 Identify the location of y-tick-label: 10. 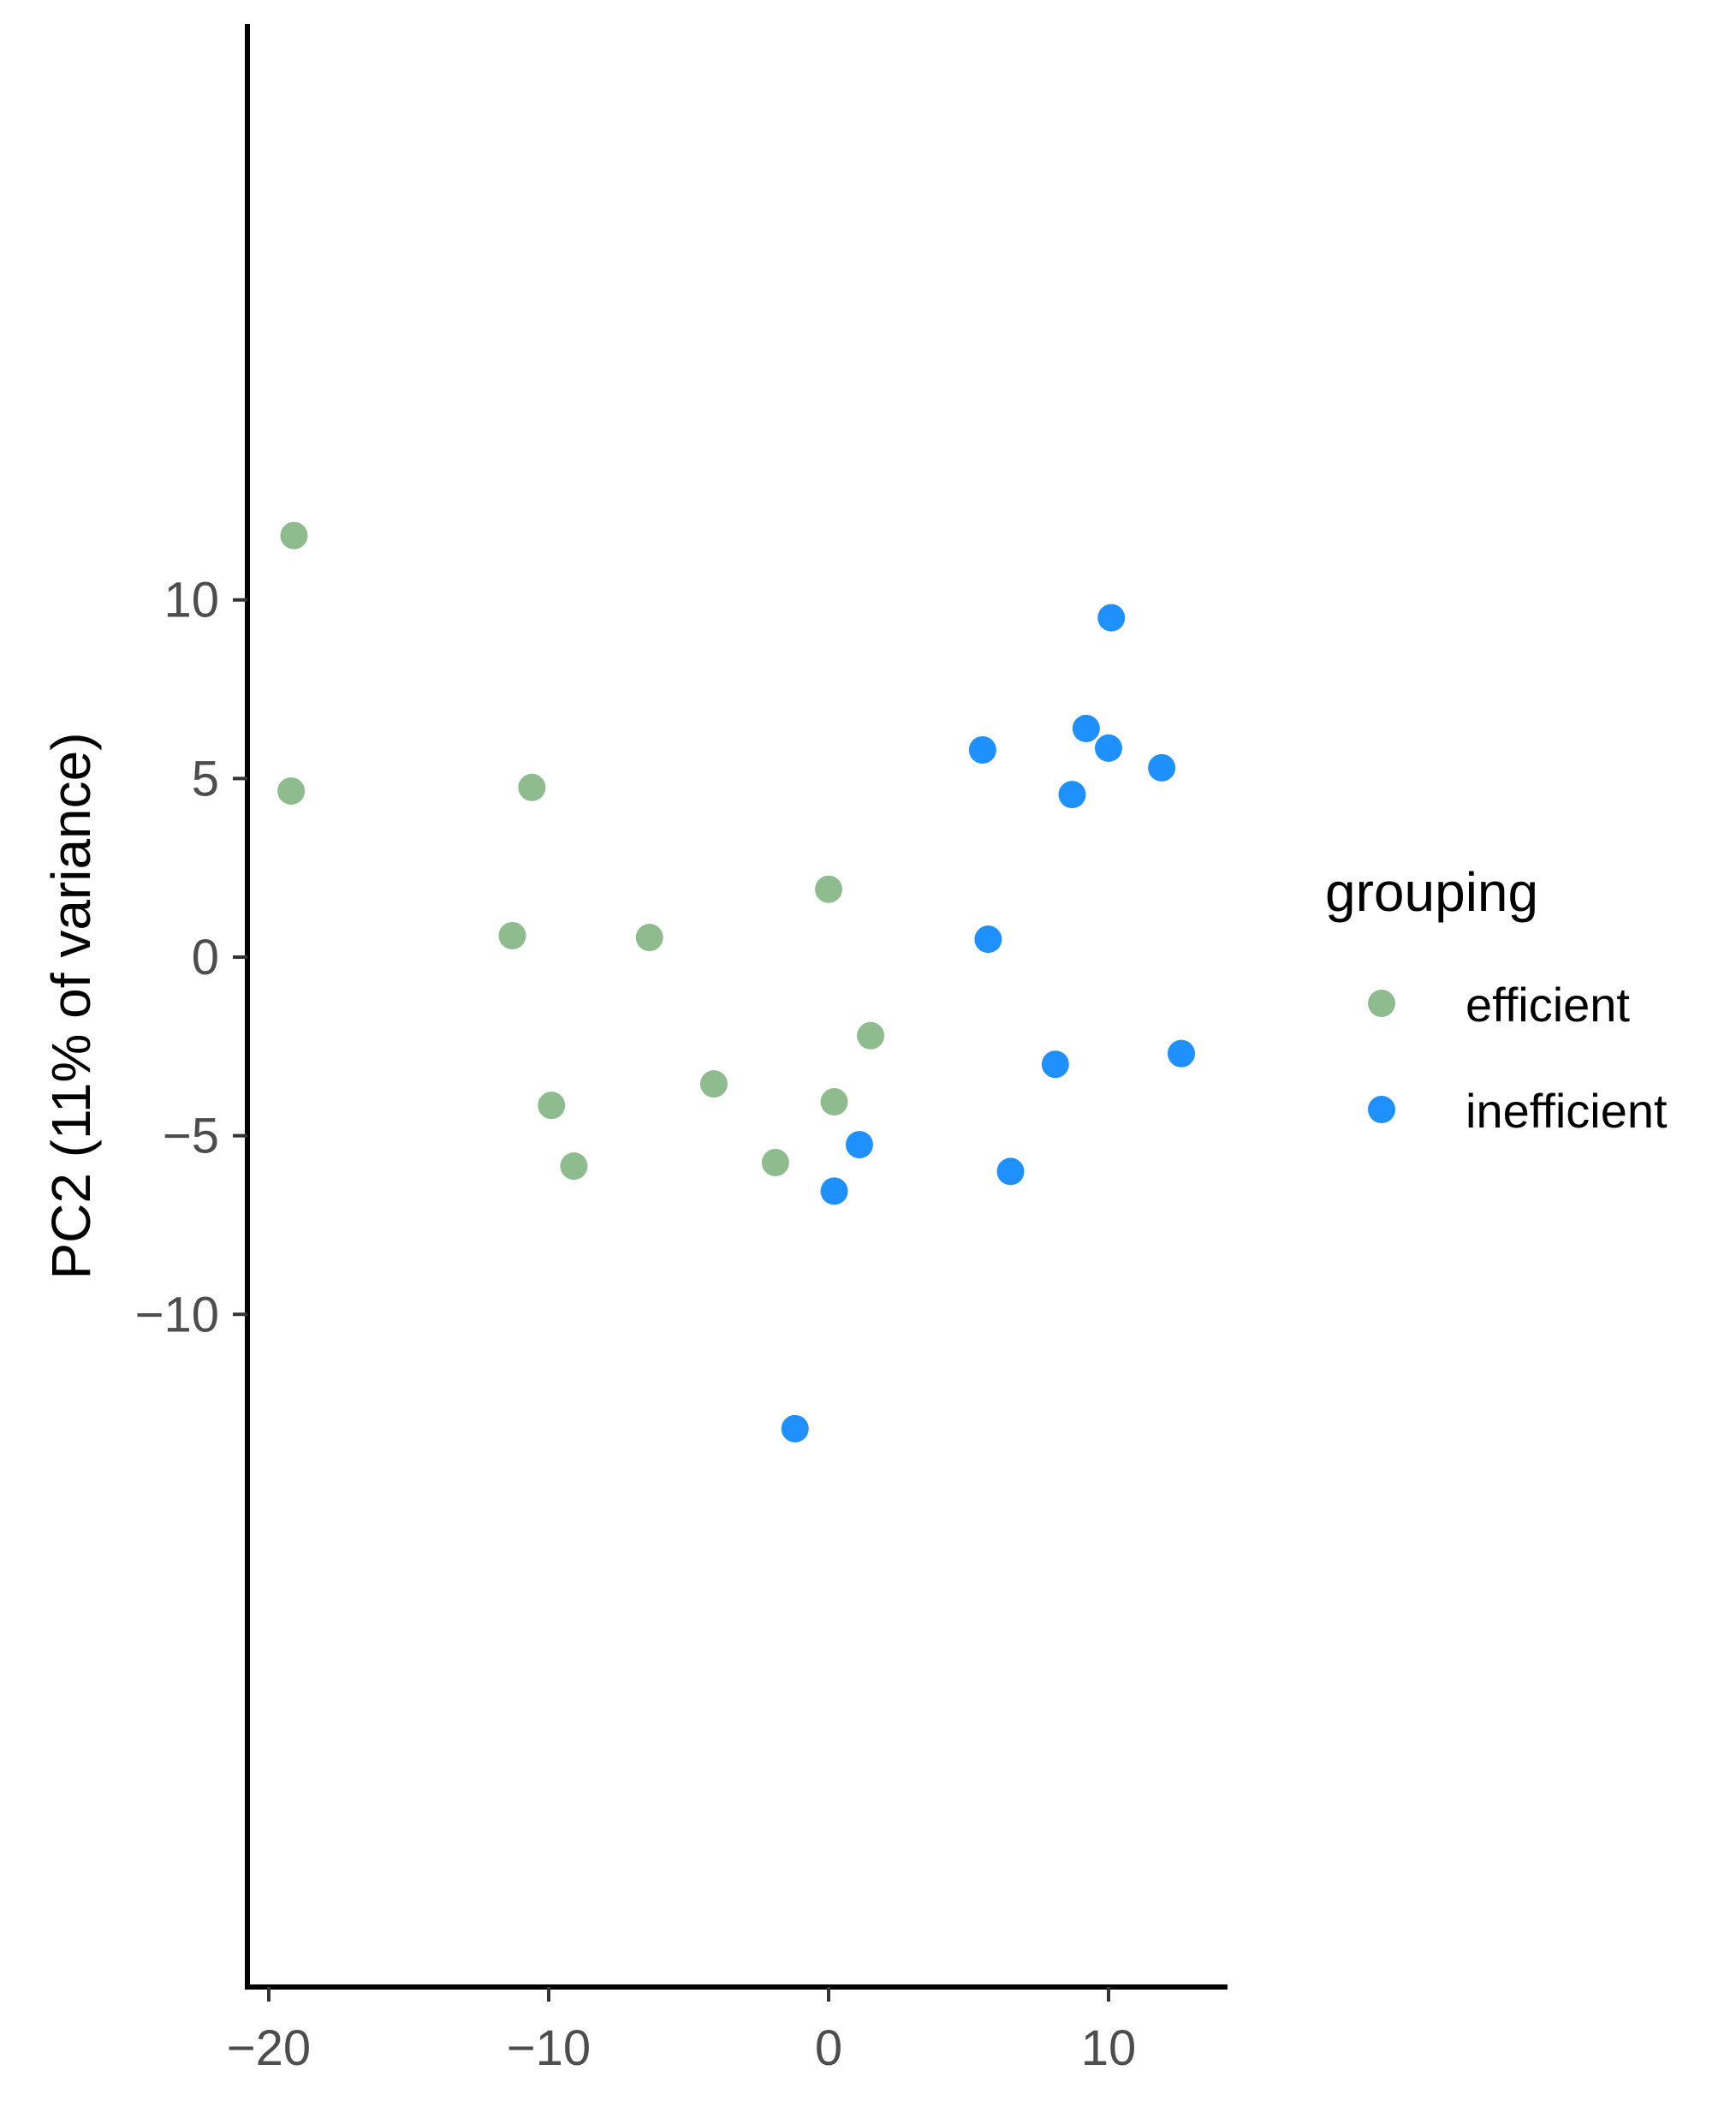
(191, 600).